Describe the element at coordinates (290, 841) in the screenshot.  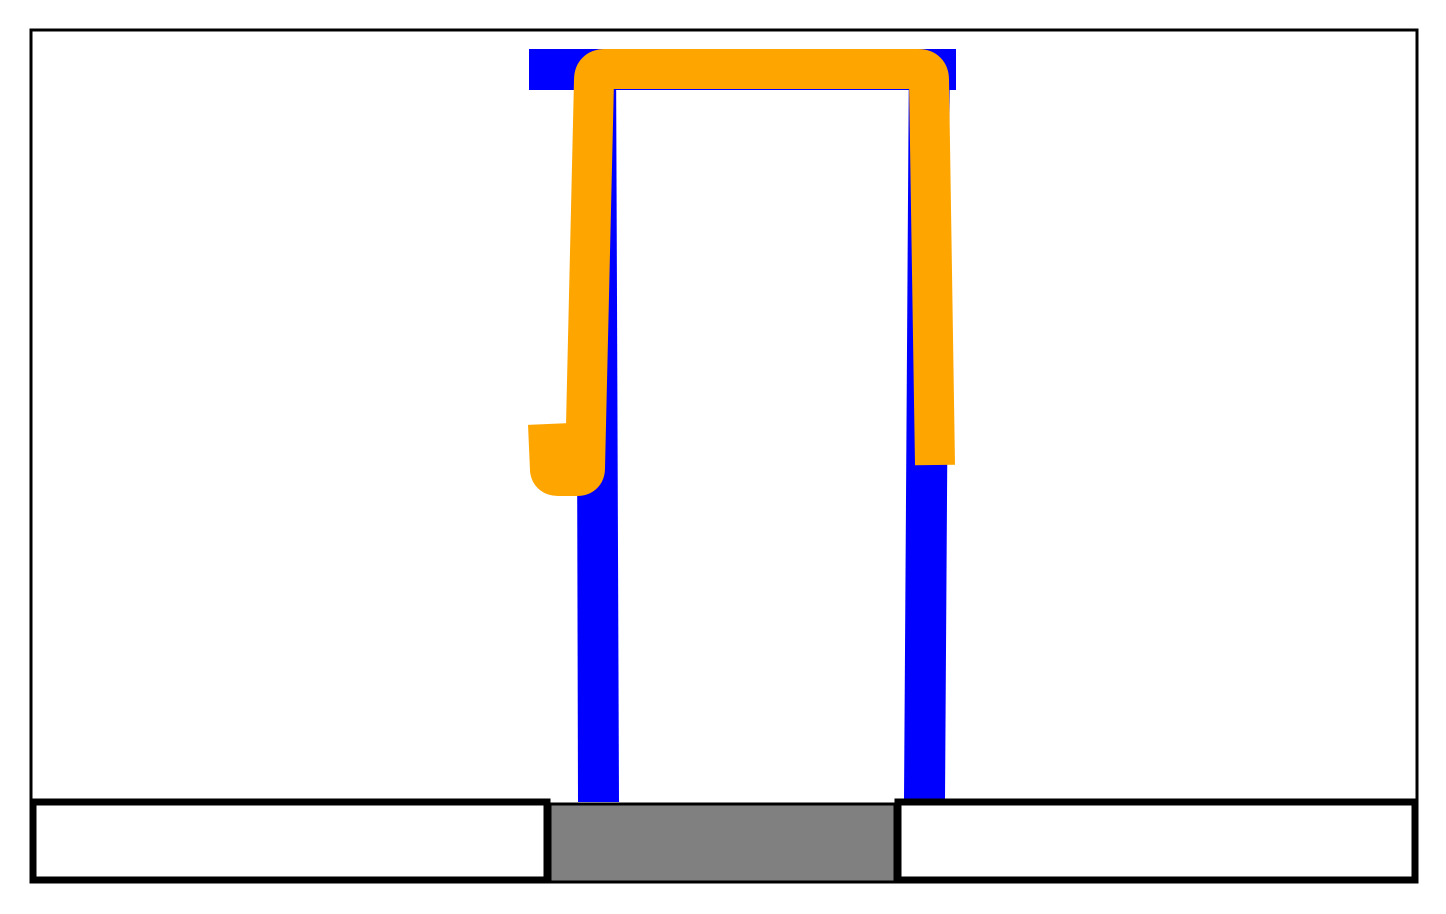
I see `base-left-block` at that location.